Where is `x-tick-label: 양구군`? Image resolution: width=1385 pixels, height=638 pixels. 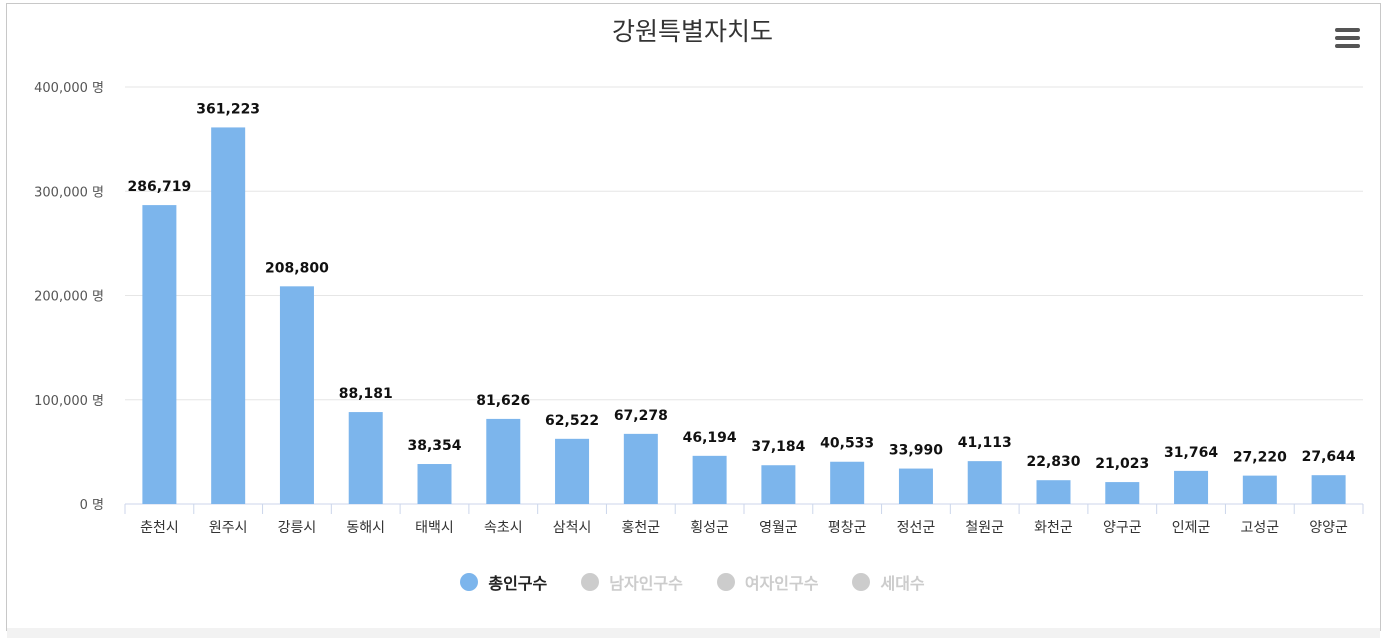 x-tick-label: 양구군 is located at coordinates (1122, 528).